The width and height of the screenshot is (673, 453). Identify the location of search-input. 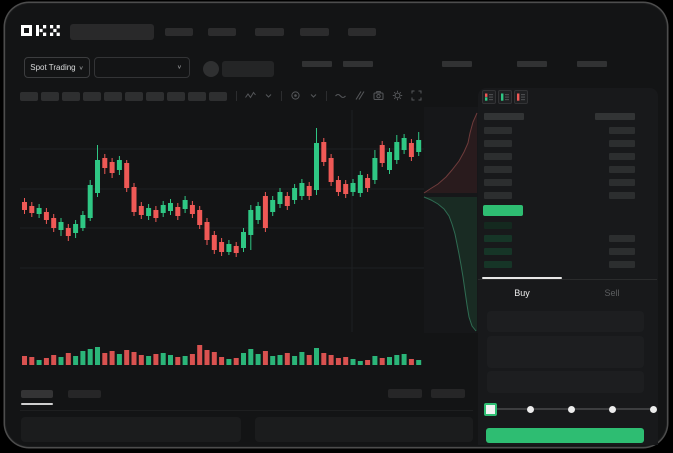
(112, 32).